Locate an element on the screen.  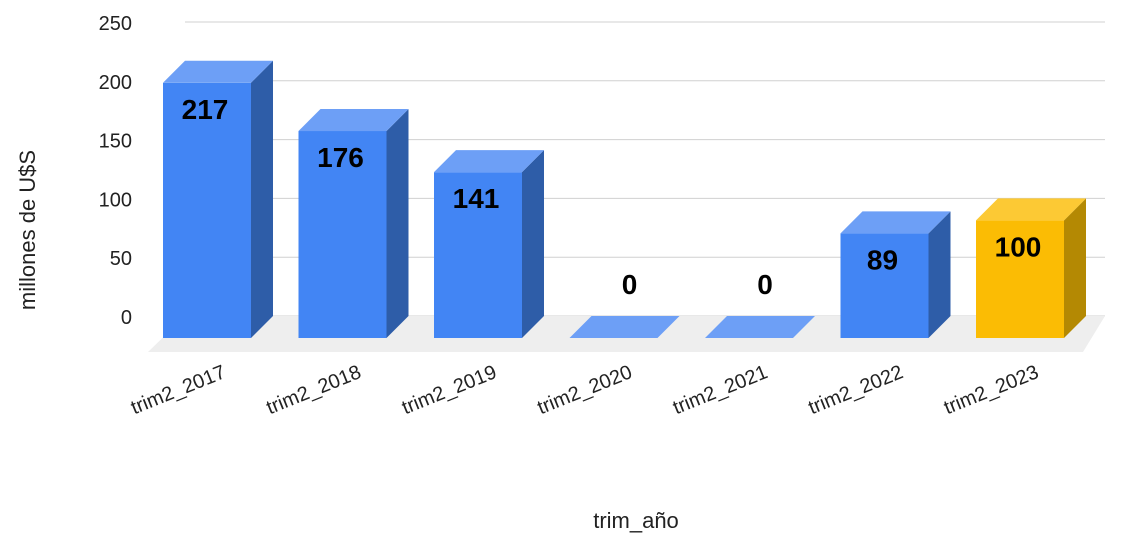
data-label: 176 is located at coordinates (340, 157).